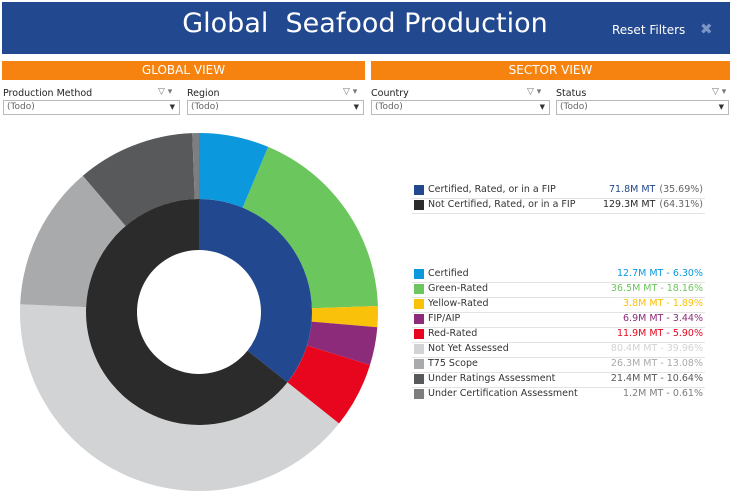 The image size is (730, 500). I want to click on legend-value: 26.3M MT, so click(634, 363).